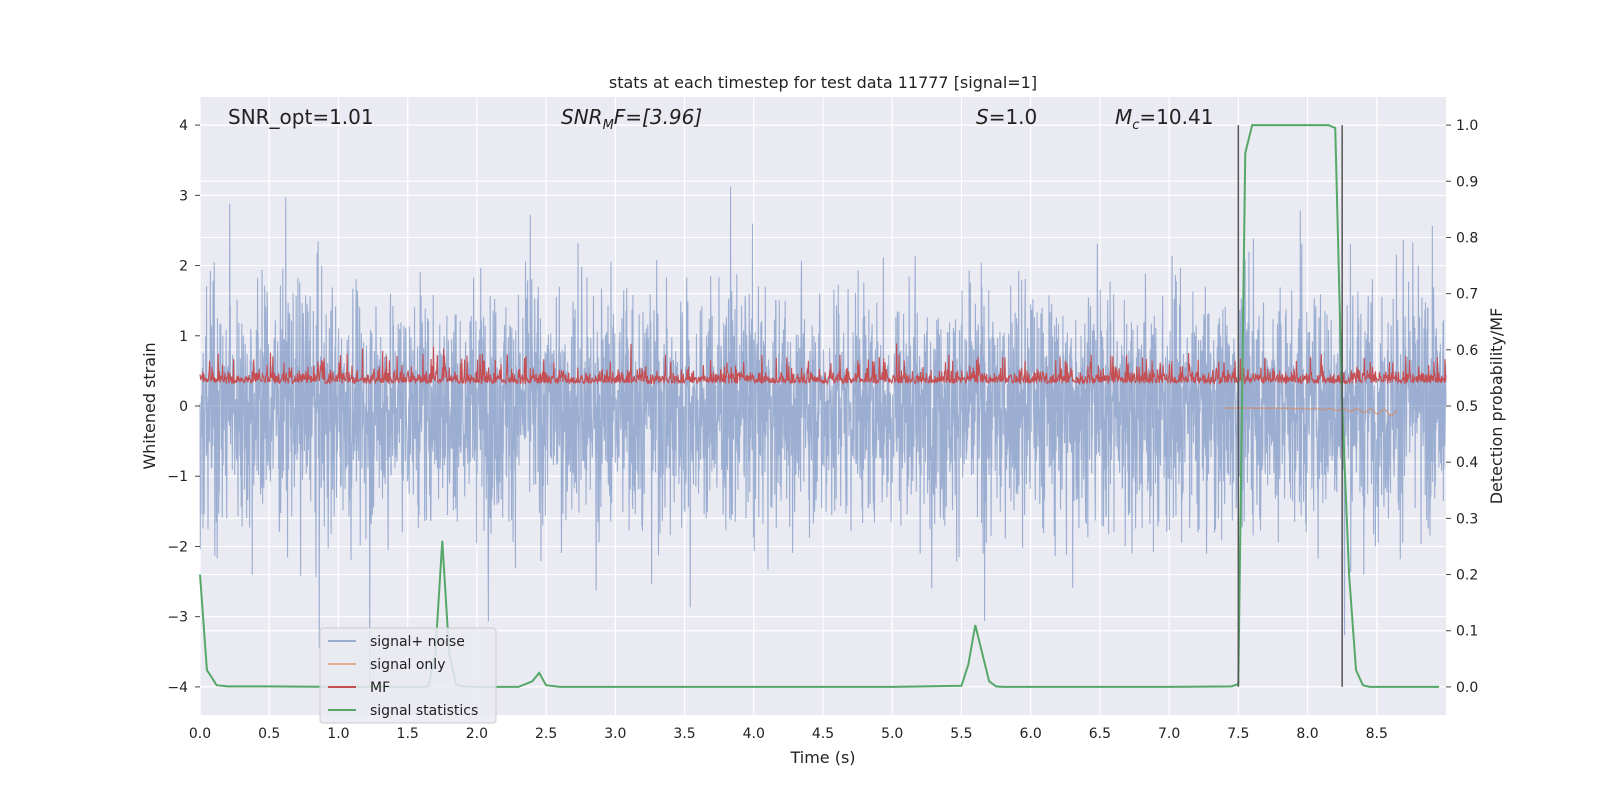 This screenshot has height=800, width=1600. I want to click on snr-mf-annotation: SNRMF=[3.96], so click(631, 119).